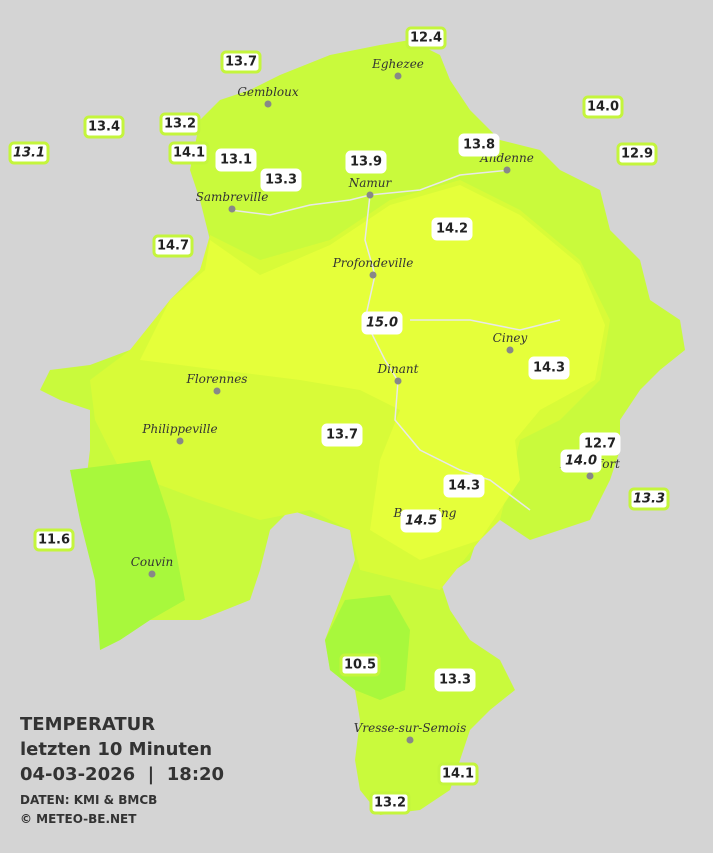 The height and width of the screenshot is (853, 713). What do you see at coordinates (88, 800) in the screenshot?
I see `source: DATEN: KMI & BMCB` at bounding box center [88, 800].